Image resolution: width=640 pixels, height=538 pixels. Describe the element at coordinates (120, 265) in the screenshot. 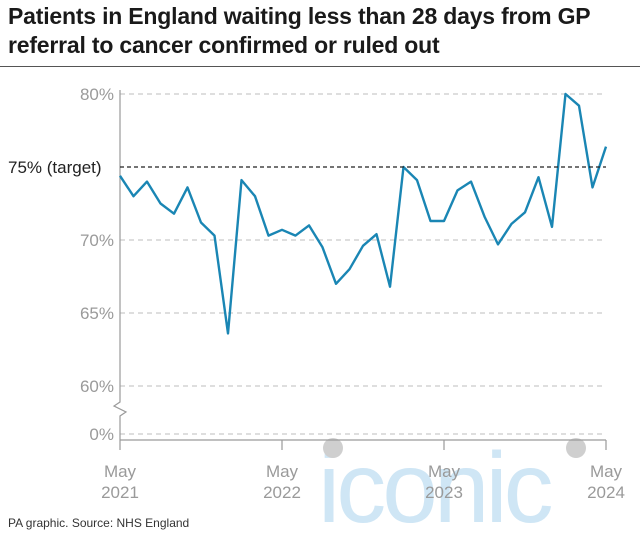

I see `y-axis-line-with-break` at that location.